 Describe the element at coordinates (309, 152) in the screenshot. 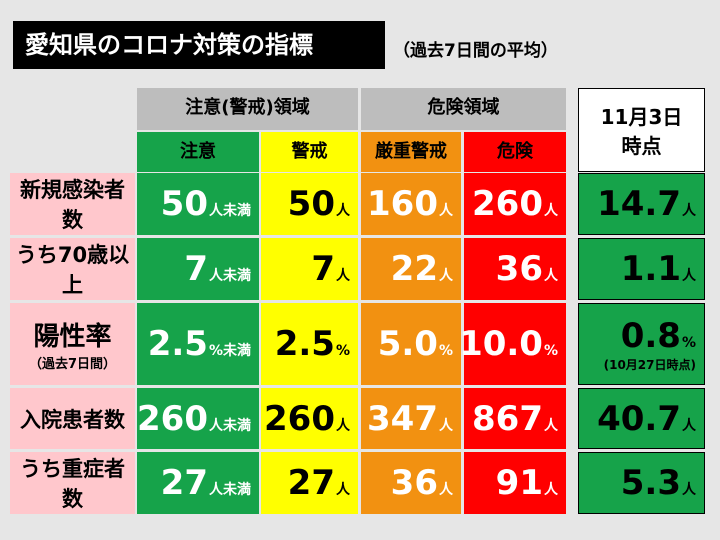

I see `header-alert: 警戒` at that location.